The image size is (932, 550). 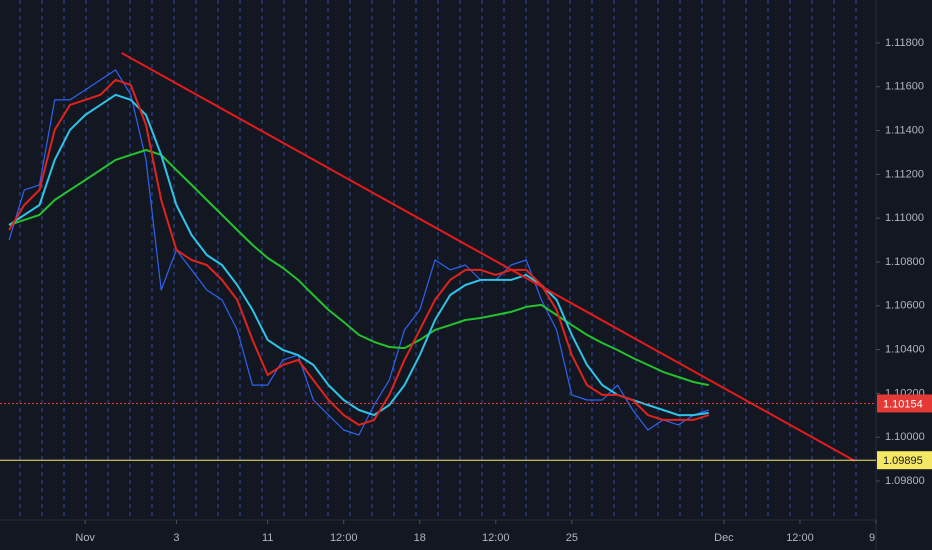 I want to click on price-label: 1.10154, so click(x=903, y=404).